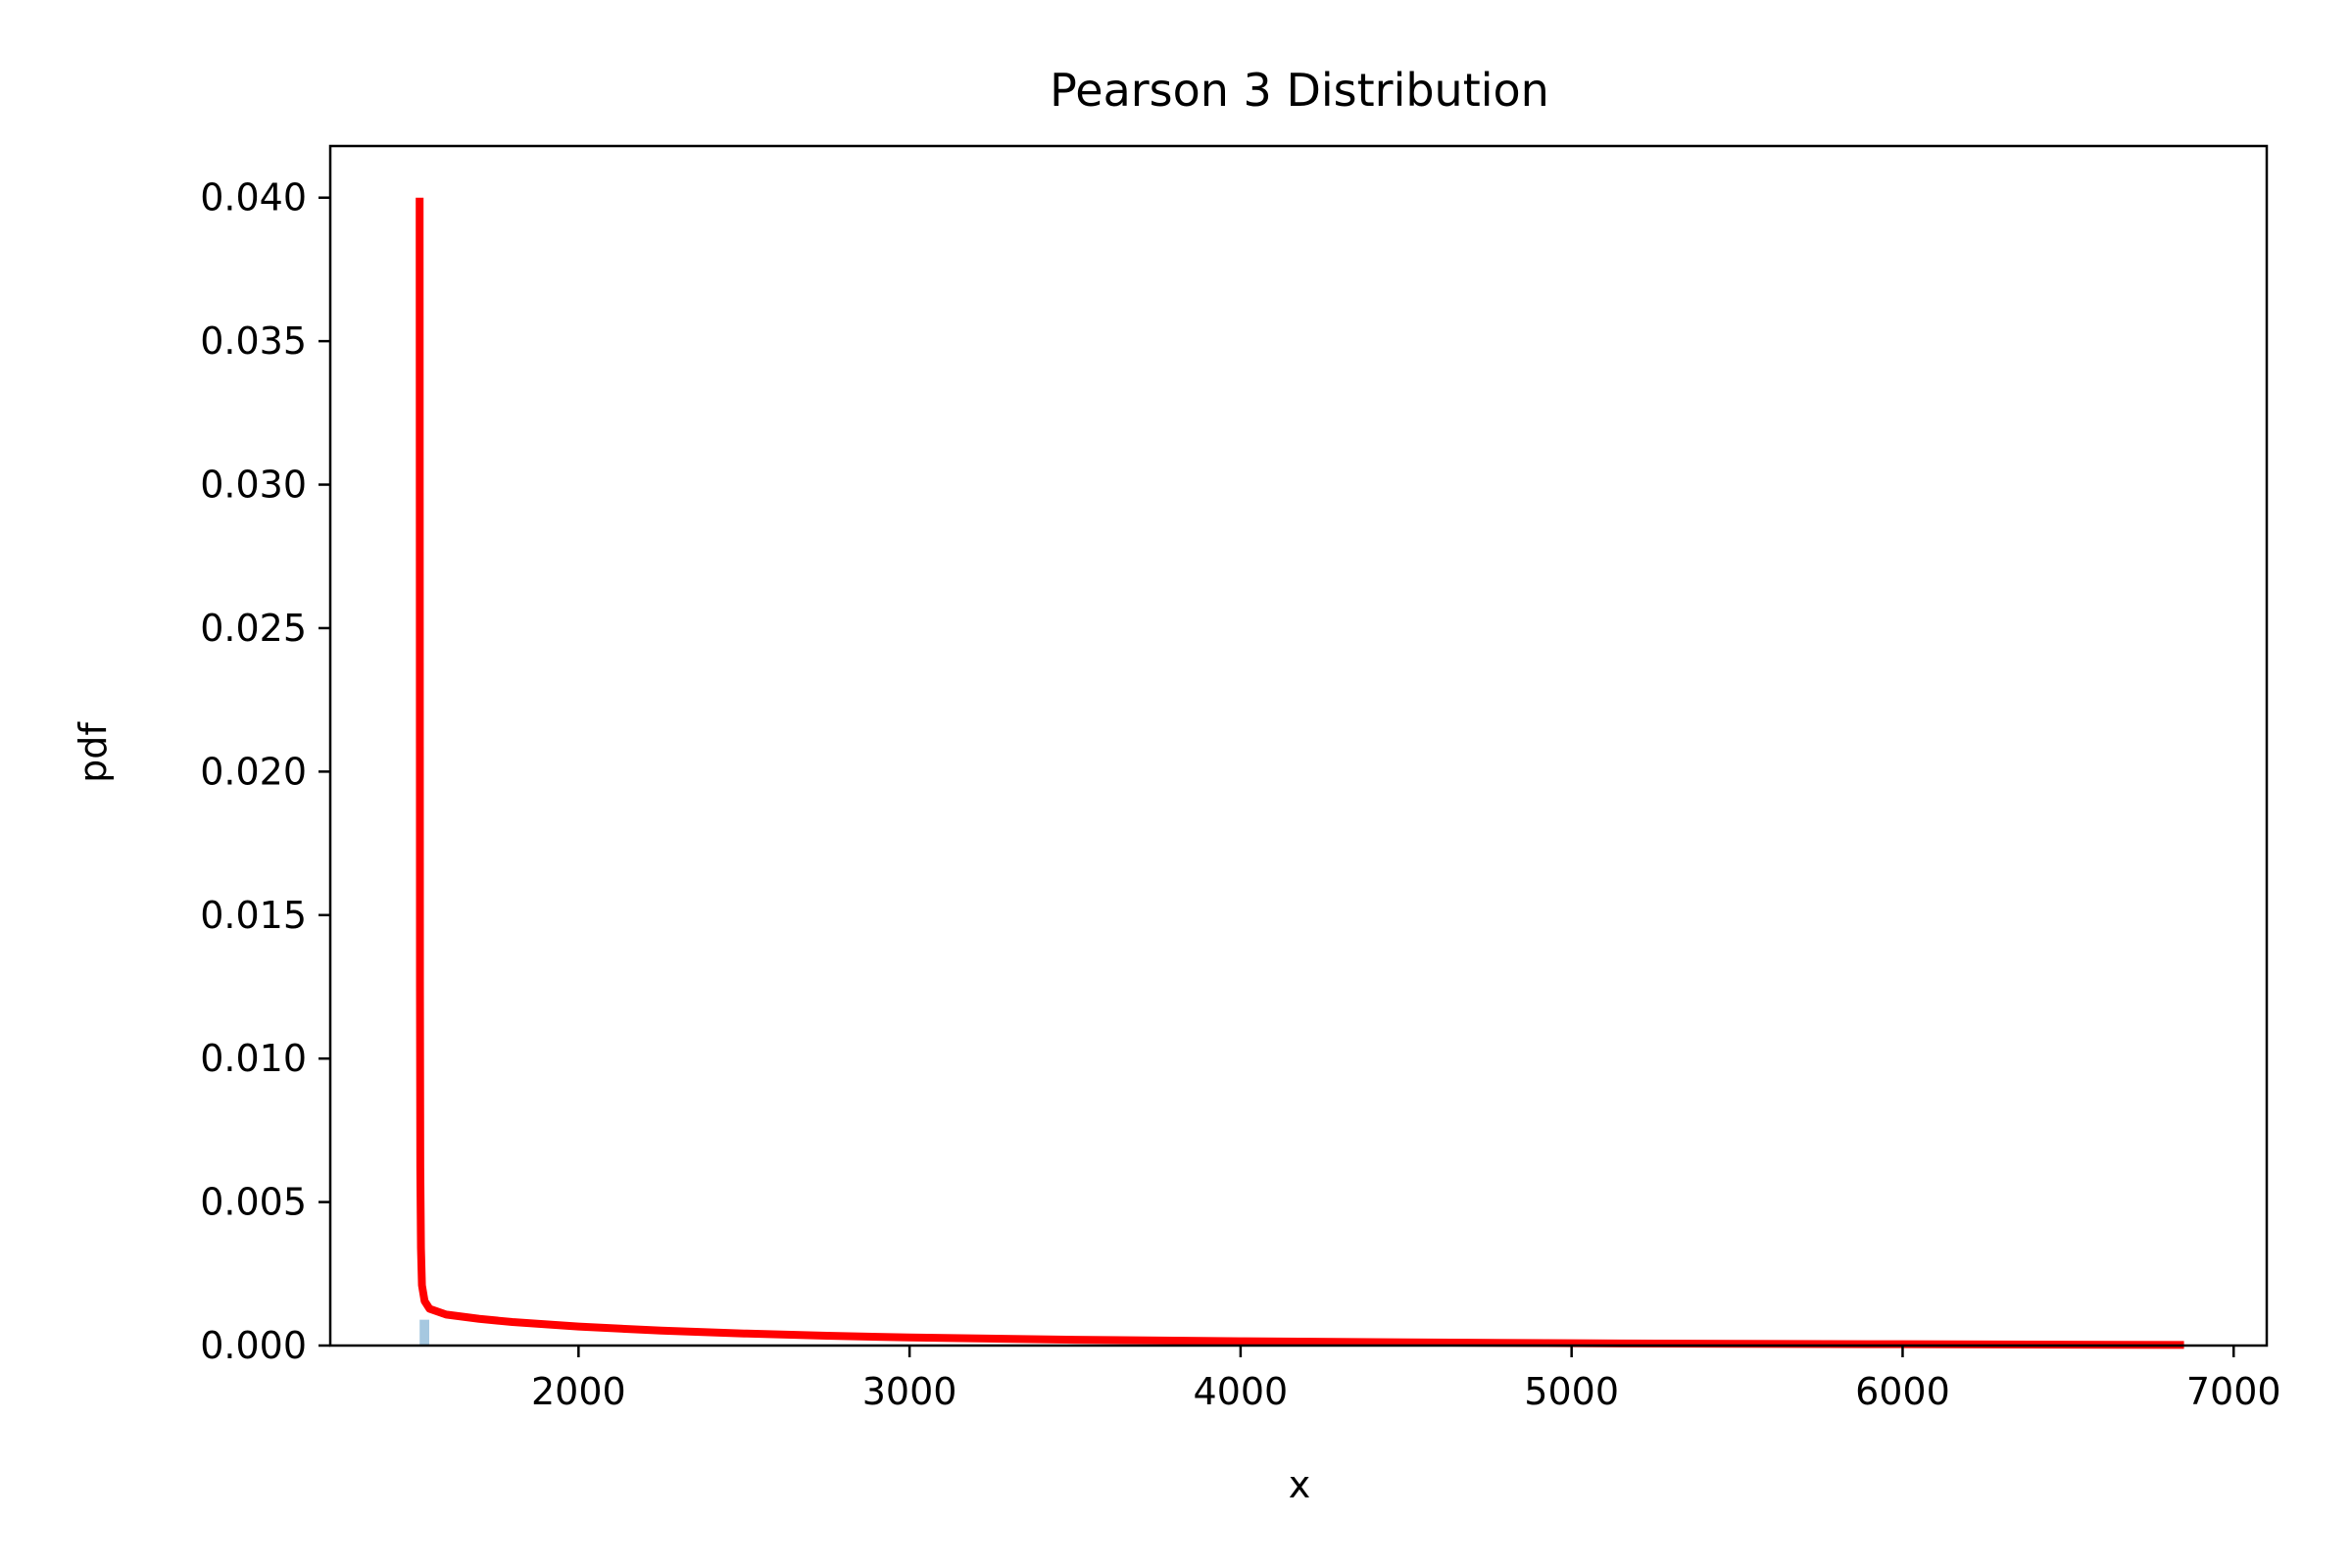 Image resolution: width=2352 pixels, height=1568 pixels. Describe the element at coordinates (253, 771) in the screenshot. I see `y-tick-label: 0.020` at that location.